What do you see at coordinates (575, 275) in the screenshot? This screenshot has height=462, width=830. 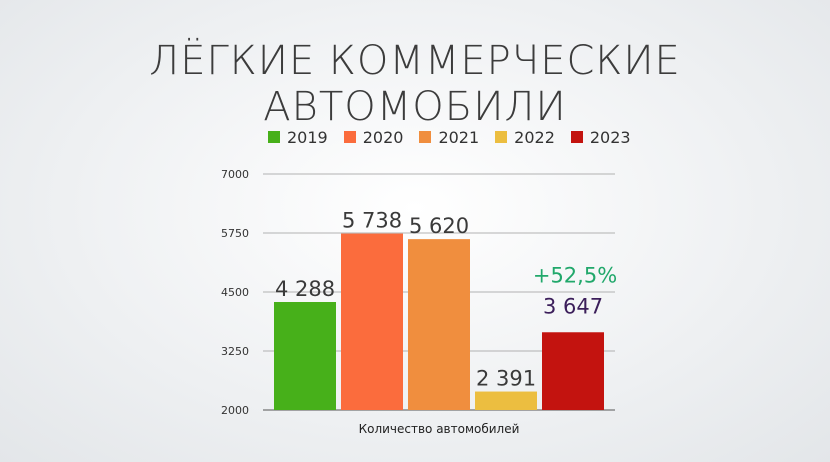 I see `growth-annotation: +52,5%` at bounding box center [575, 275].